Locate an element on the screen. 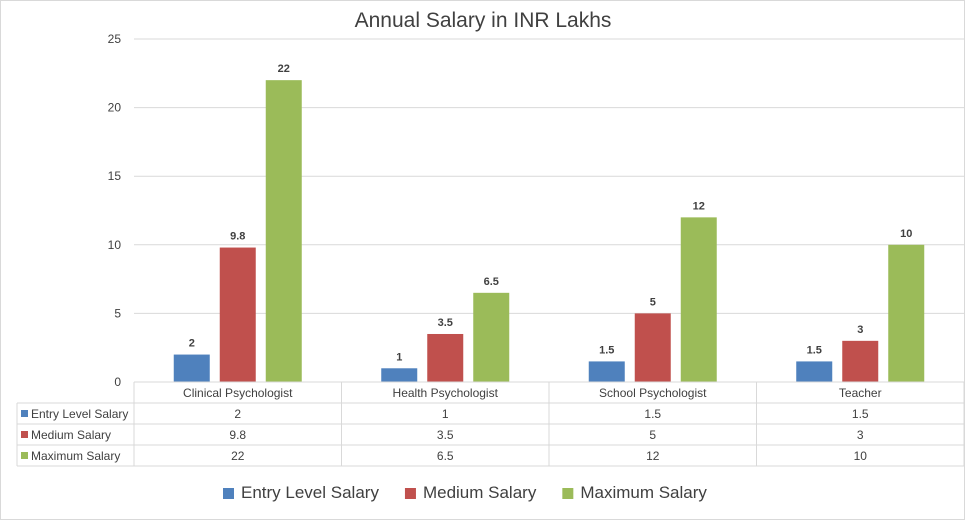  legend-label-medium-salary: Medium Salary is located at coordinates (480, 492).